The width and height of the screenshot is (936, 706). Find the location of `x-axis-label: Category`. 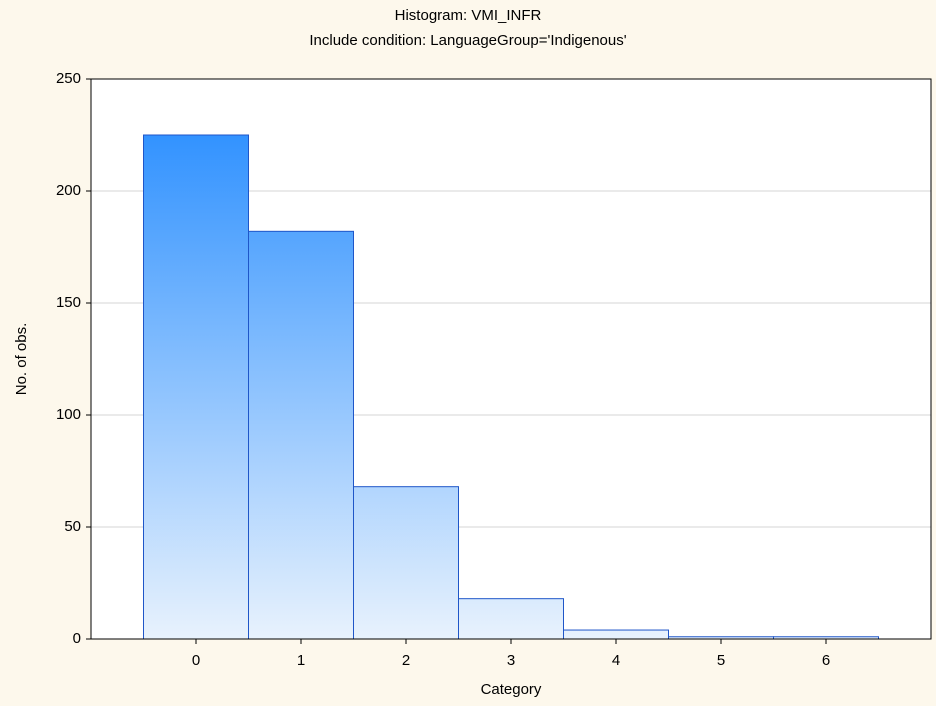

x-axis-label: Category is located at coordinates (511, 689).